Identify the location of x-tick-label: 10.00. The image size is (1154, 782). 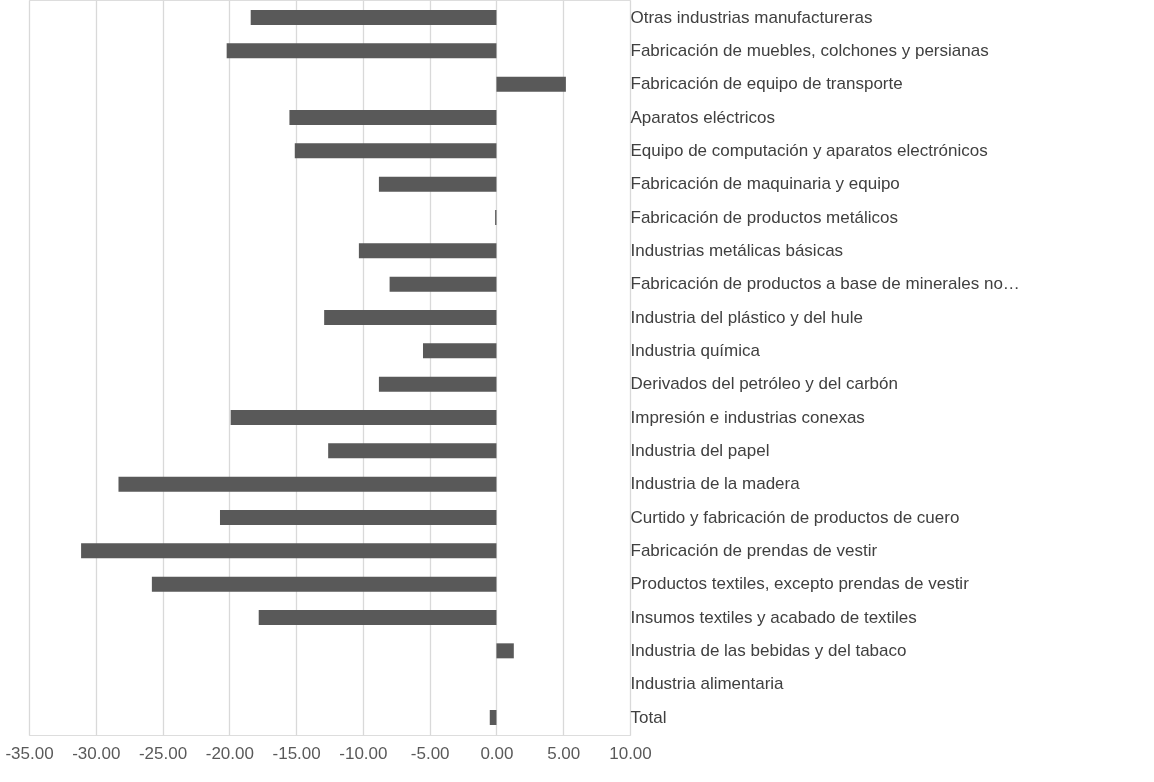
(630, 753).